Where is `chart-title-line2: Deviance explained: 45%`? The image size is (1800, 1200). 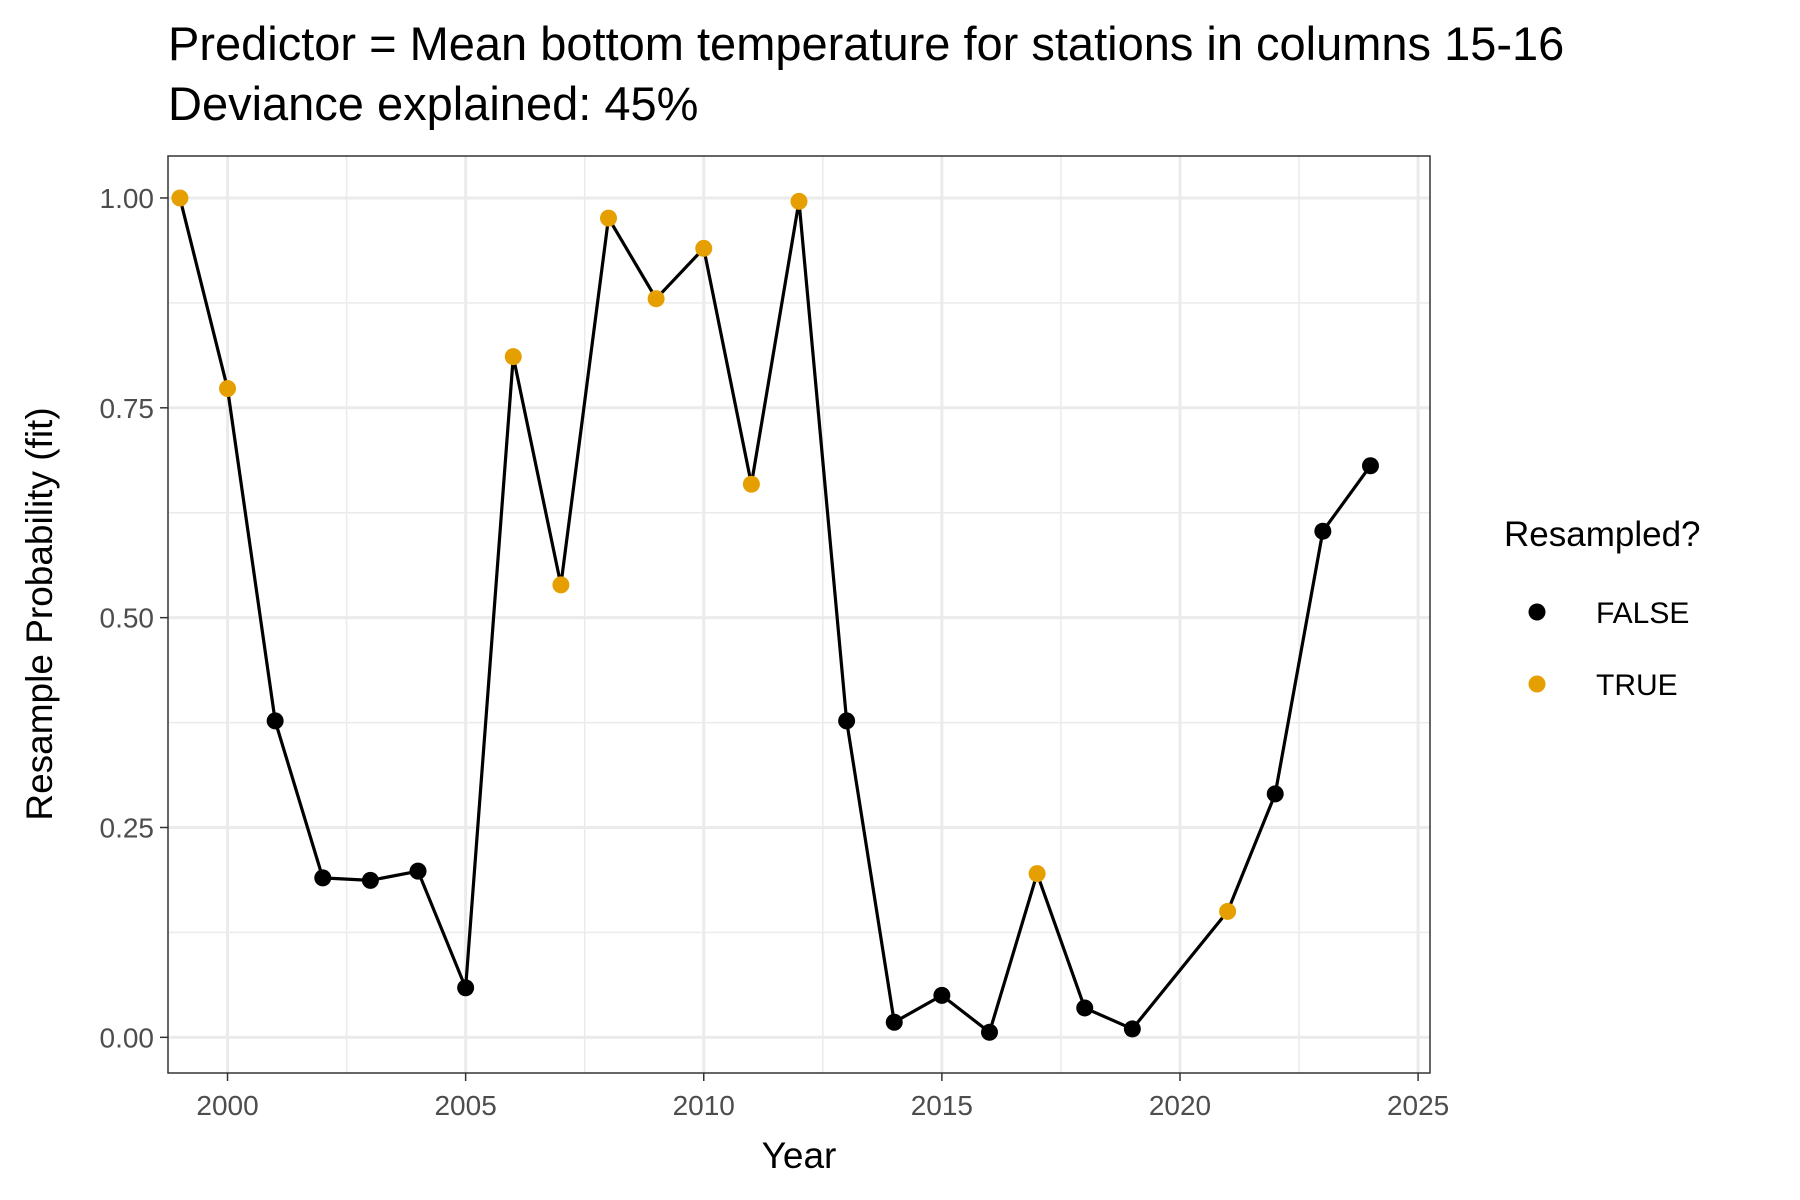 chart-title-line2: Deviance explained: 45% is located at coordinates (433, 103).